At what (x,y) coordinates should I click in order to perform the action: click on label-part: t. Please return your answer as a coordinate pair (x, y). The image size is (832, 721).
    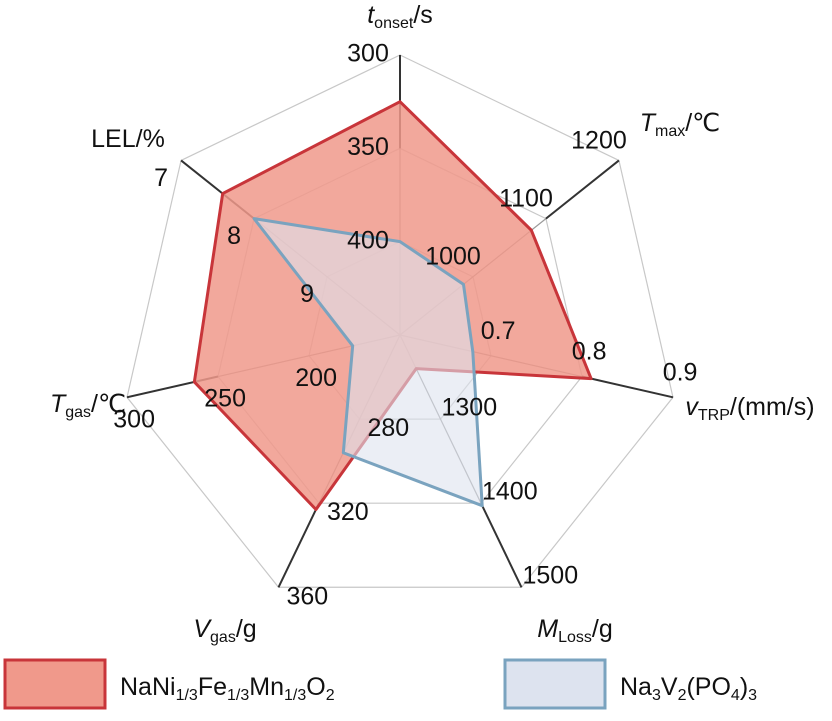
    Looking at the image, I should click on (371, 15).